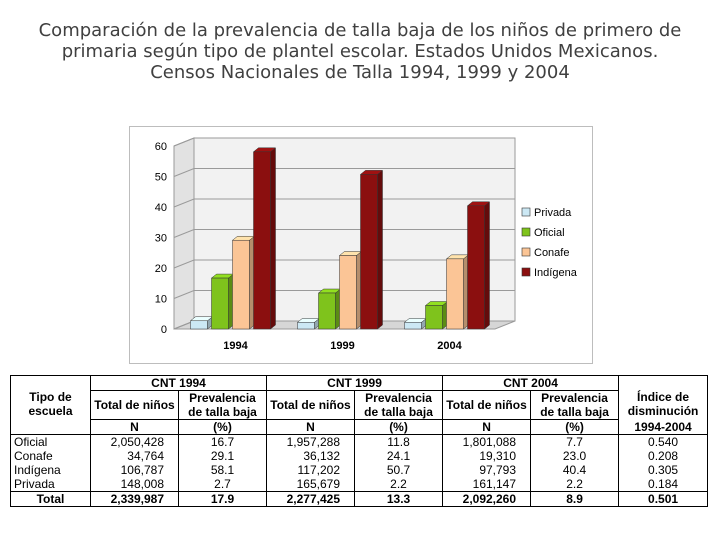 Image resolution: width=720 pixels, height=540 pixels. What do you see at coordinates (50, 427) in the screenshot?
I see `units-empty-cell` at bounding box center [50, 427].